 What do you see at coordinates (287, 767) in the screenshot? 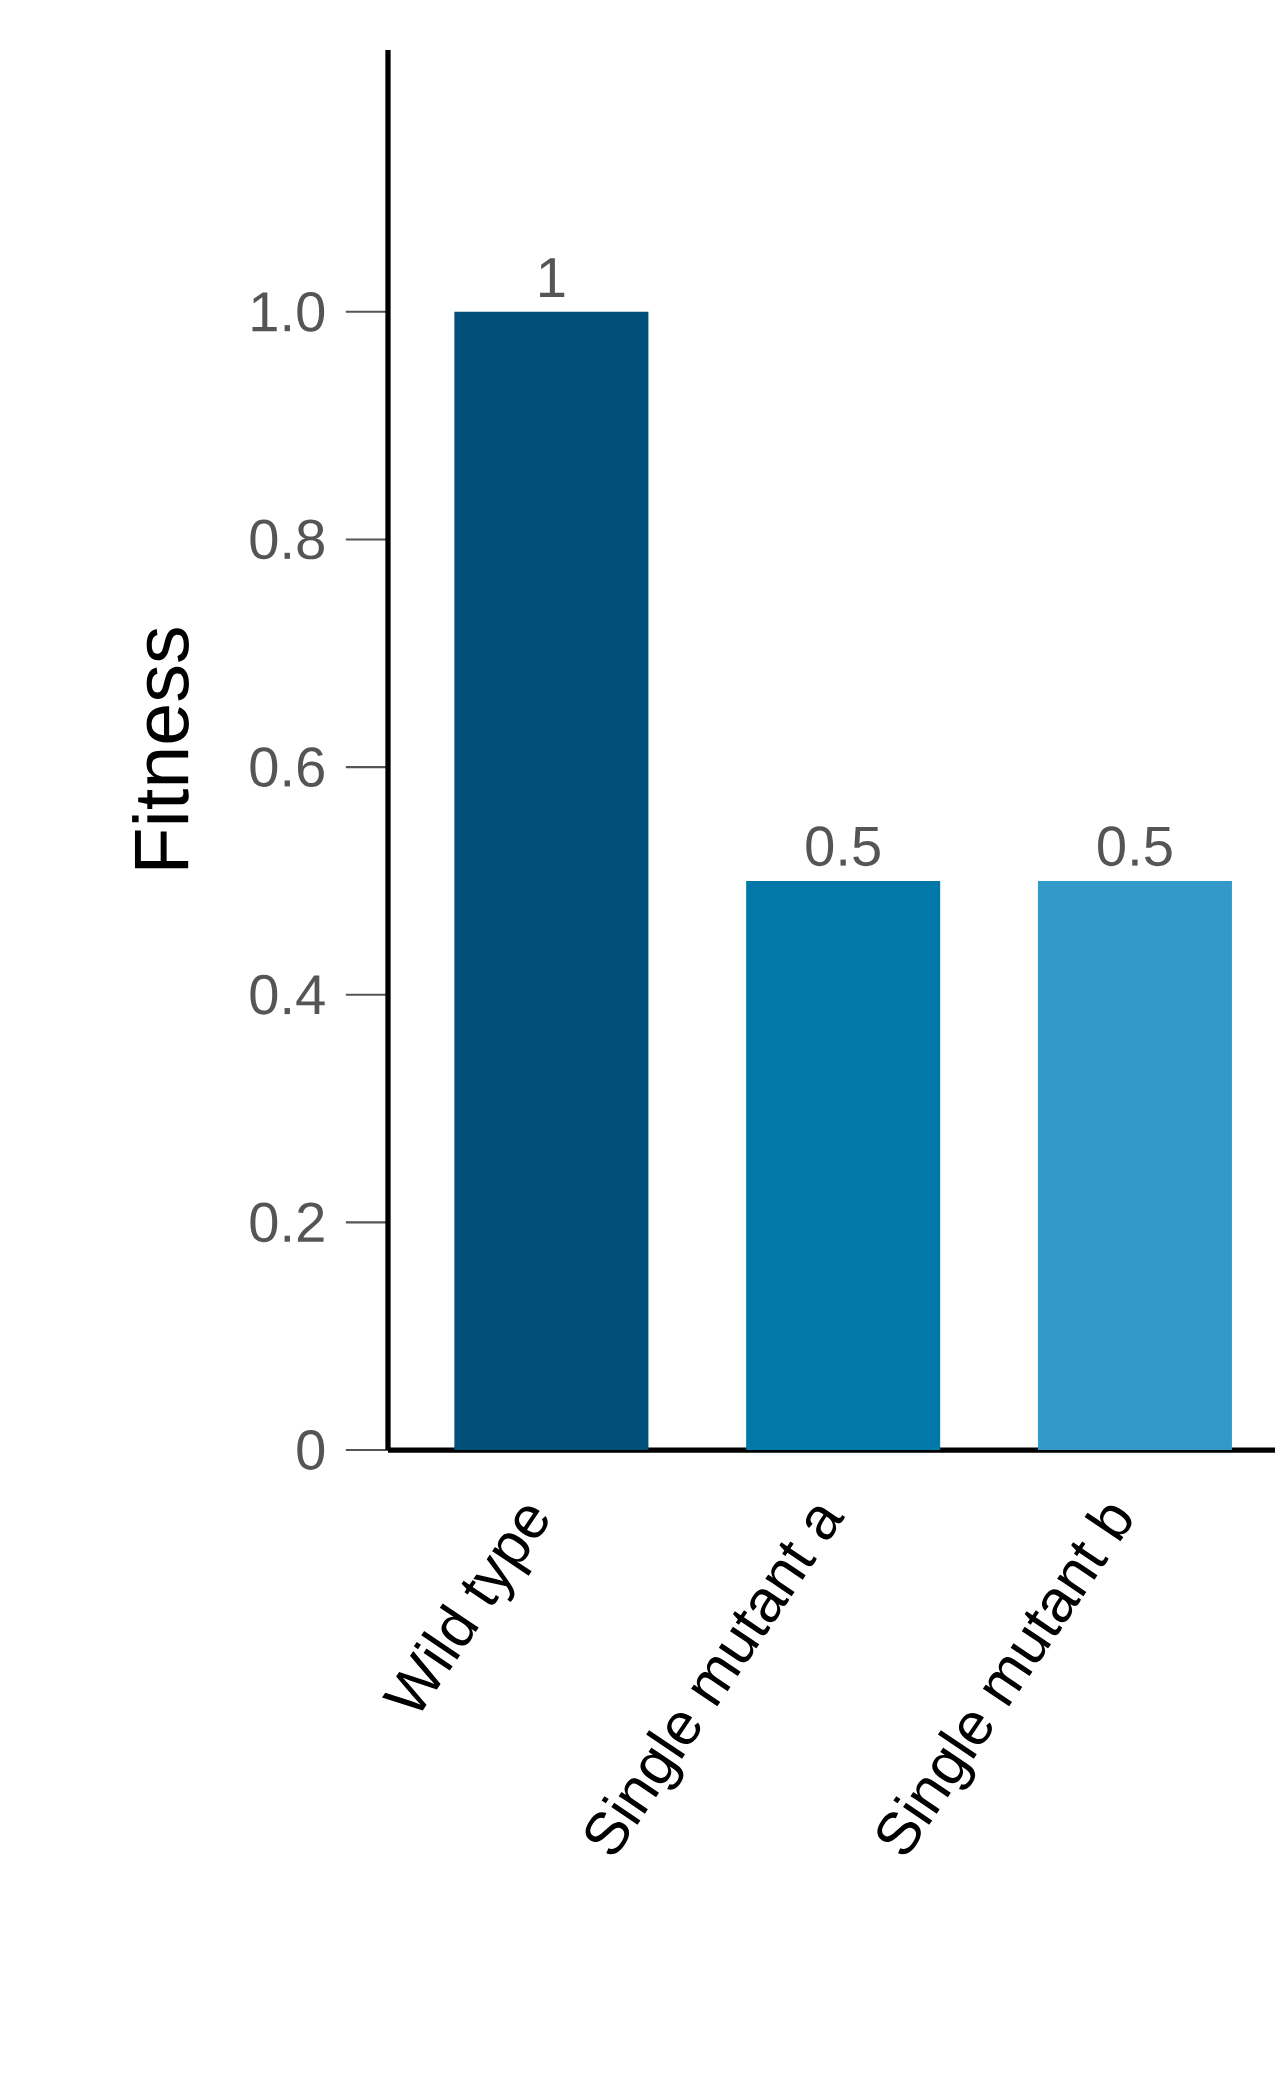
I see `y-tick-label: 0.6` at bounding box center [287, 767].